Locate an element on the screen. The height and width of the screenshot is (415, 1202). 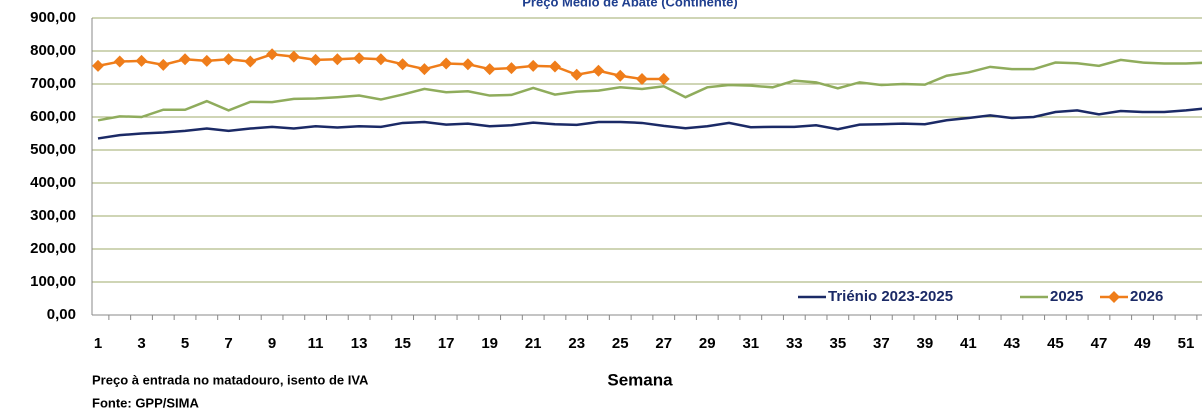
x-tick-label: 23 is located at coordinates (576, 343).